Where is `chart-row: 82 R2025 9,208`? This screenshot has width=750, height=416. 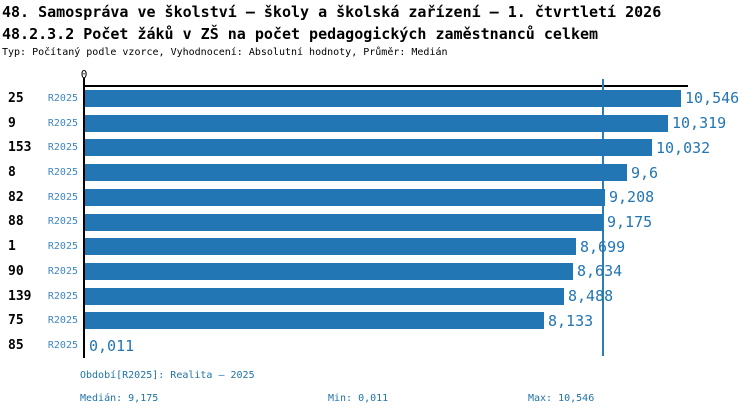
chart-row: 82 R2025 9,208 is located at coordinates (375, 197).